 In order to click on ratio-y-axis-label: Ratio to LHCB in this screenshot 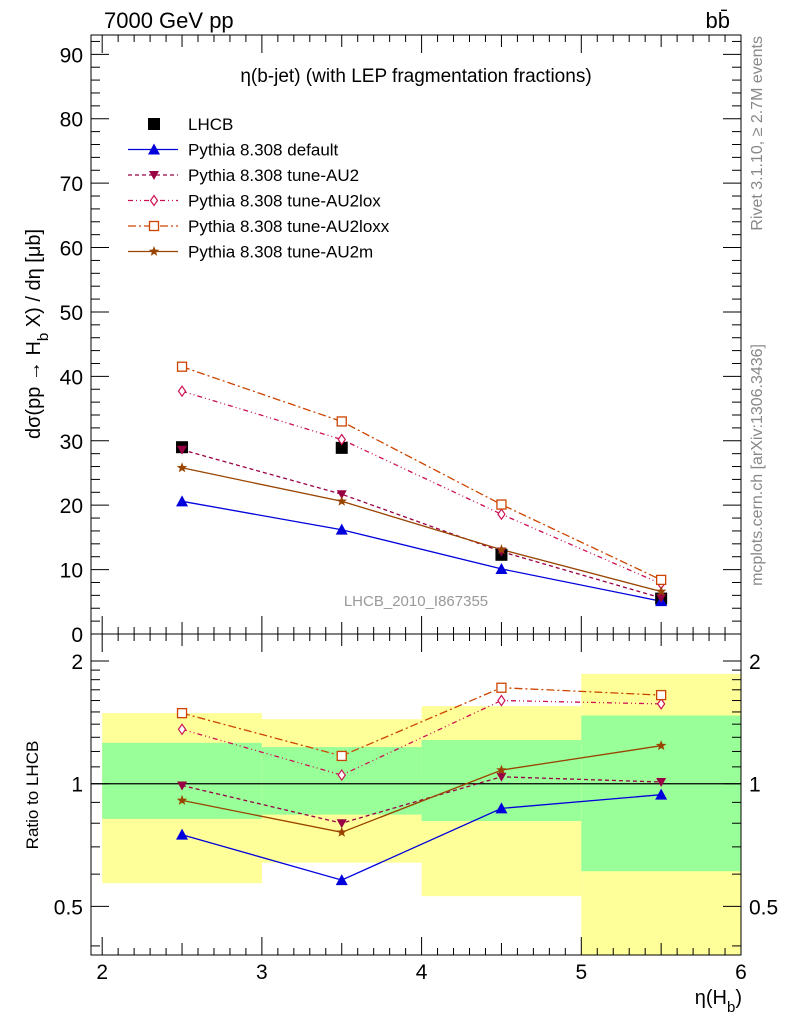, I will do `click(32, 795)`.